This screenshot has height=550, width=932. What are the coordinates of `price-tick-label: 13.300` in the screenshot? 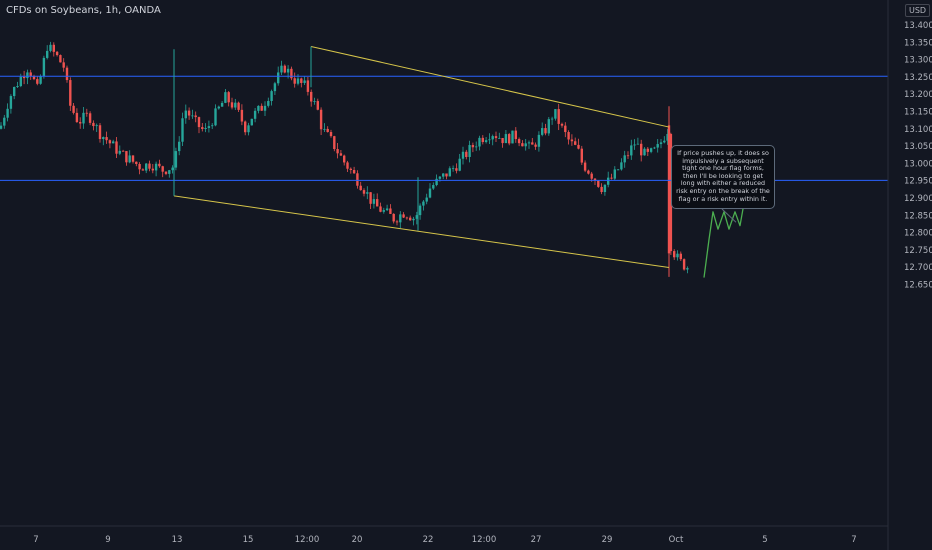 It's located at (918, 61).